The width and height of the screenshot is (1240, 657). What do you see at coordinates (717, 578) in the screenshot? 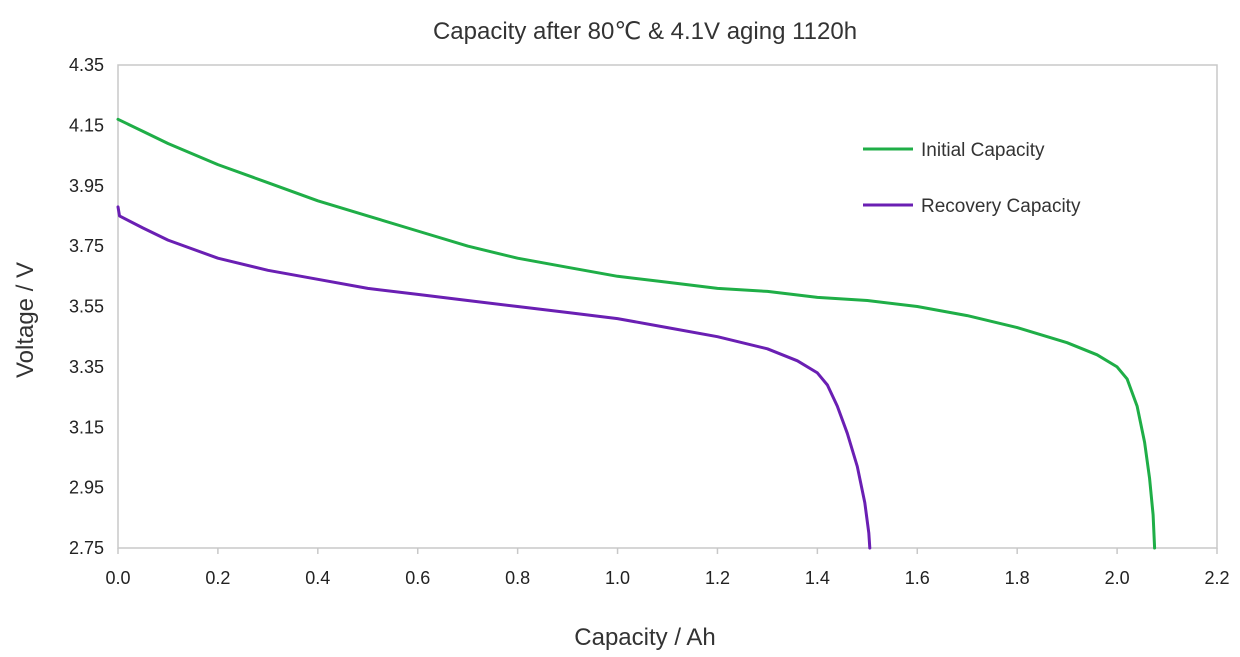
I see `x-tick-label: 1.2` at bounding box center [717, 578].